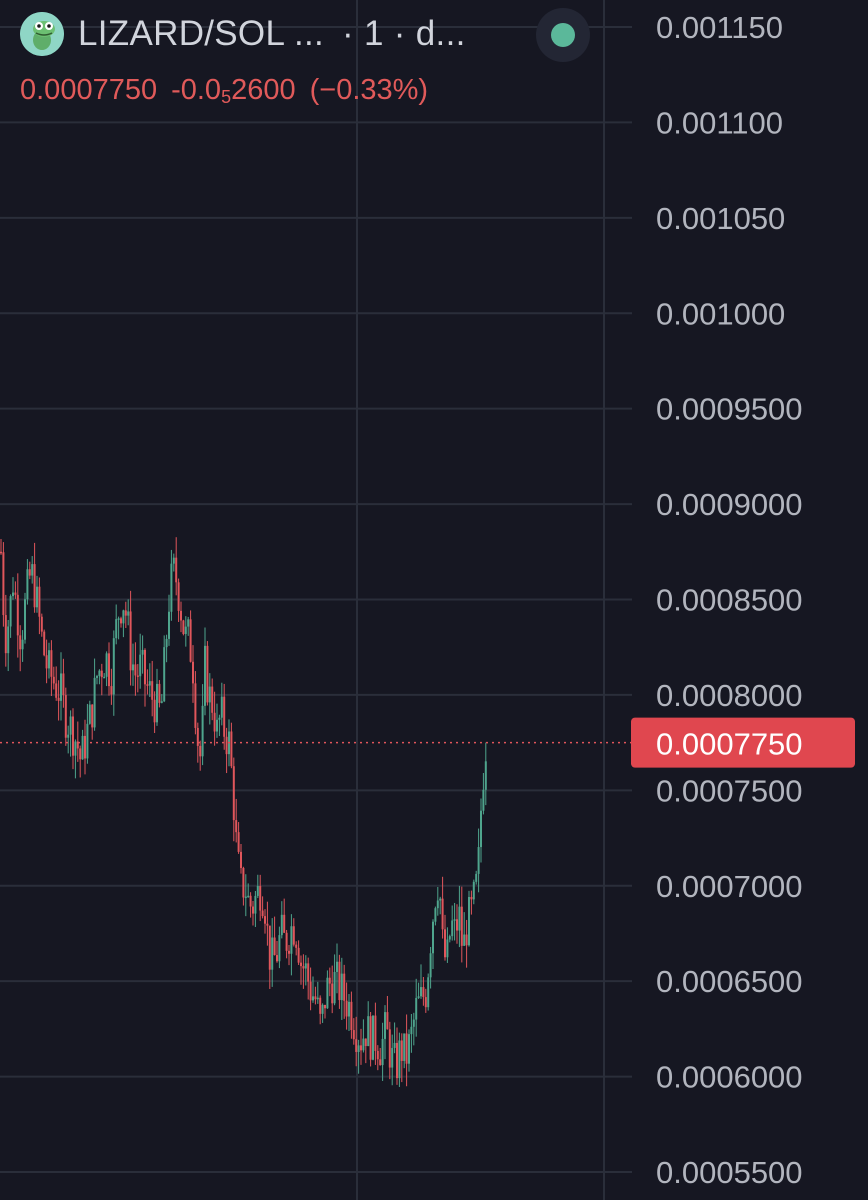 The width and height of the screenshot is (868, 1200). What do you see at coordinates (226, 97) in the screenshot?
I see `change-zero-count: 5` at bounding box center [226, 97].